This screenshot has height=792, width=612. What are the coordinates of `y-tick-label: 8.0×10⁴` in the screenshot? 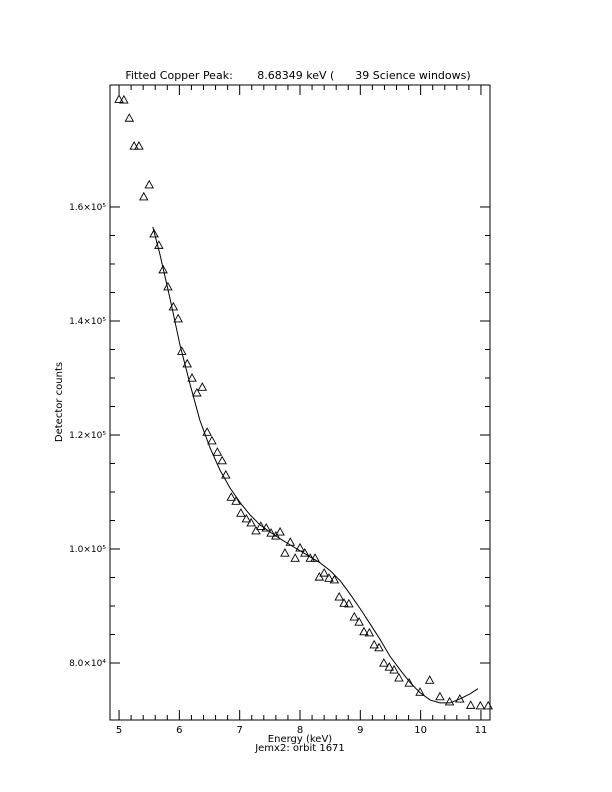 It's located at (87, 664).